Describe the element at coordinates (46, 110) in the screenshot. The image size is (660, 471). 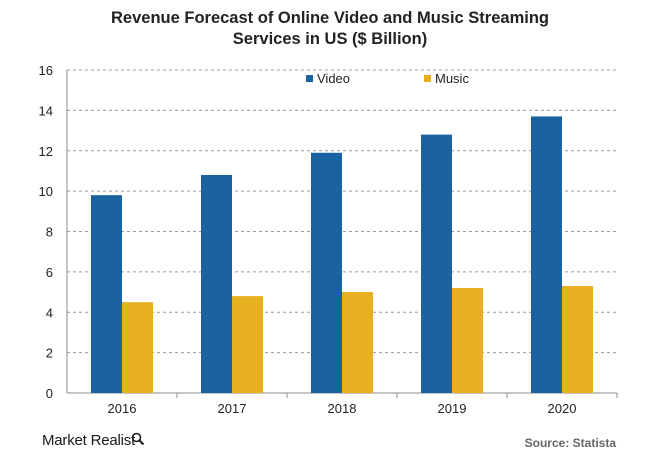
I see `y-tick-label: 14` at that location.